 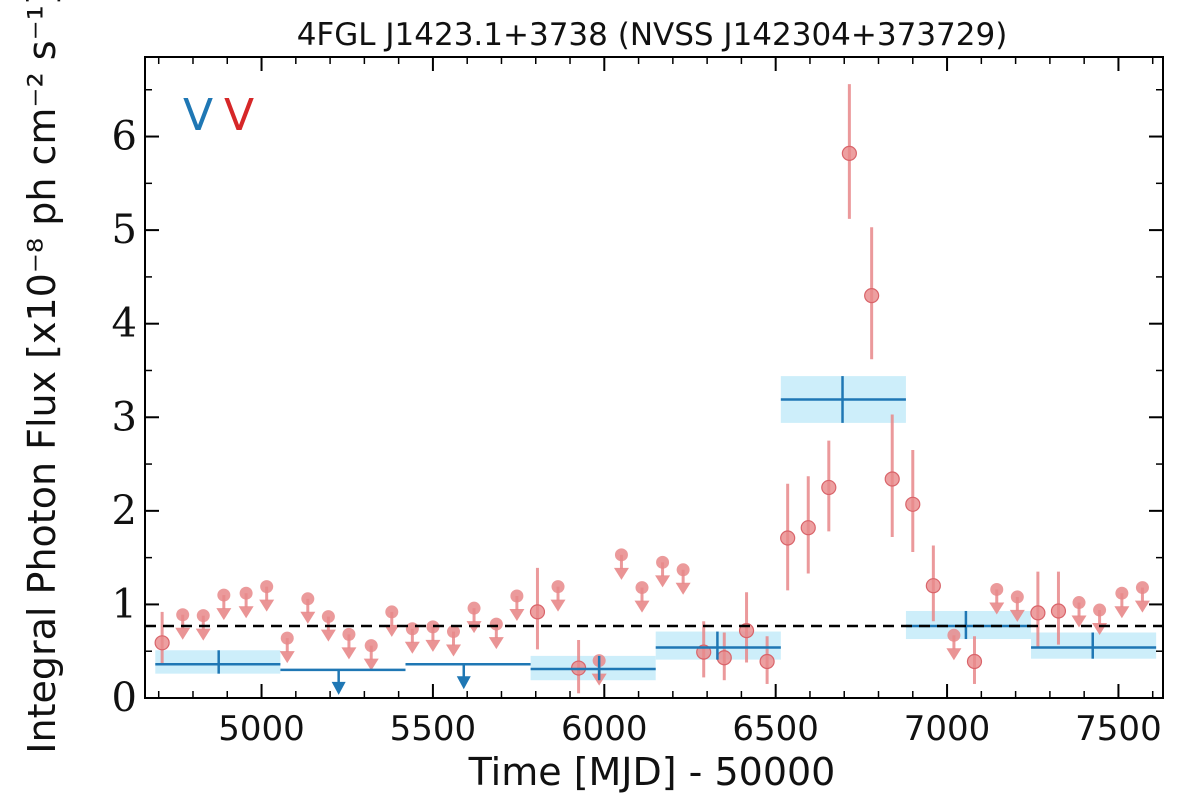 I want to click on y-tick-label: 5, so click(x=124, y=230).